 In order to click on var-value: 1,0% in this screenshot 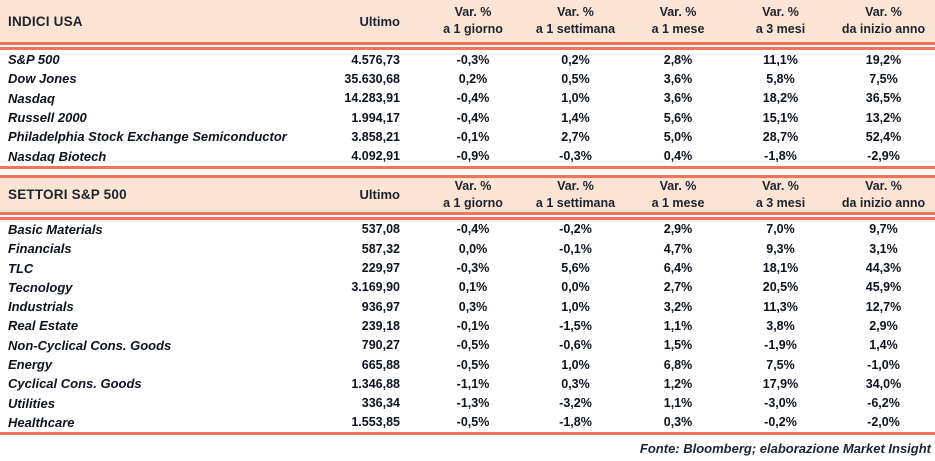, I will do `click(575, 306)`.